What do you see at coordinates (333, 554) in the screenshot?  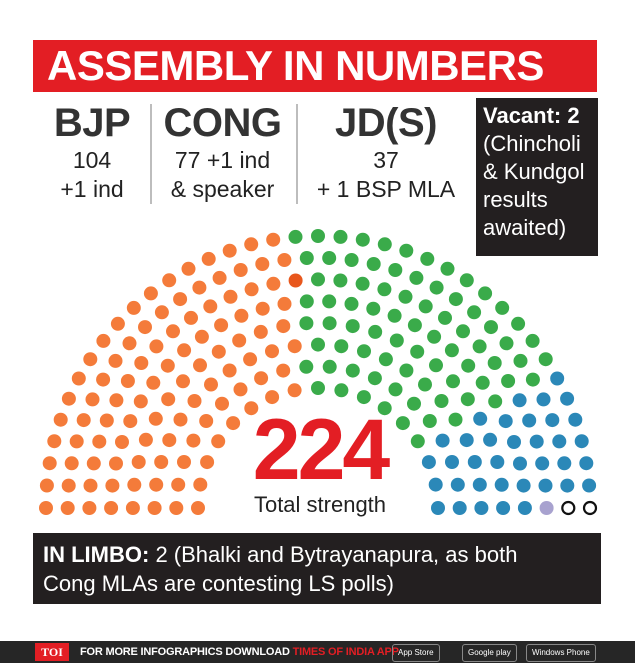 I see `limbo-text: 2 (Bhalki and Bytrayanapura, as both` at bounding box center [333, 554].